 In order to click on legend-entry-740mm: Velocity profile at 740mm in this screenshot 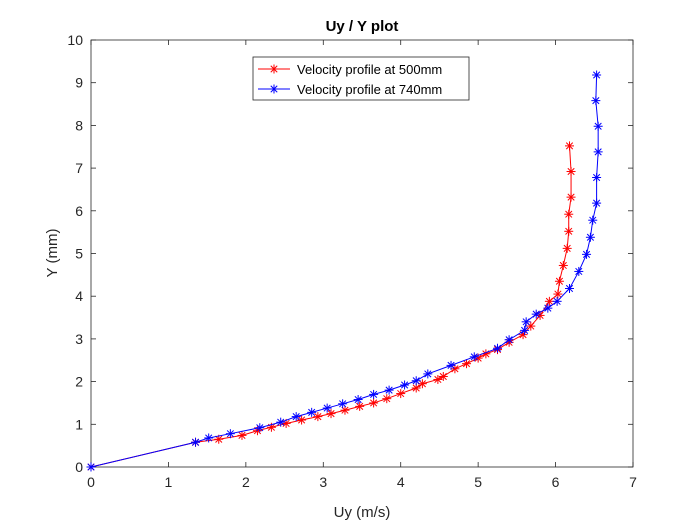, I will do `click(350, 89)`.